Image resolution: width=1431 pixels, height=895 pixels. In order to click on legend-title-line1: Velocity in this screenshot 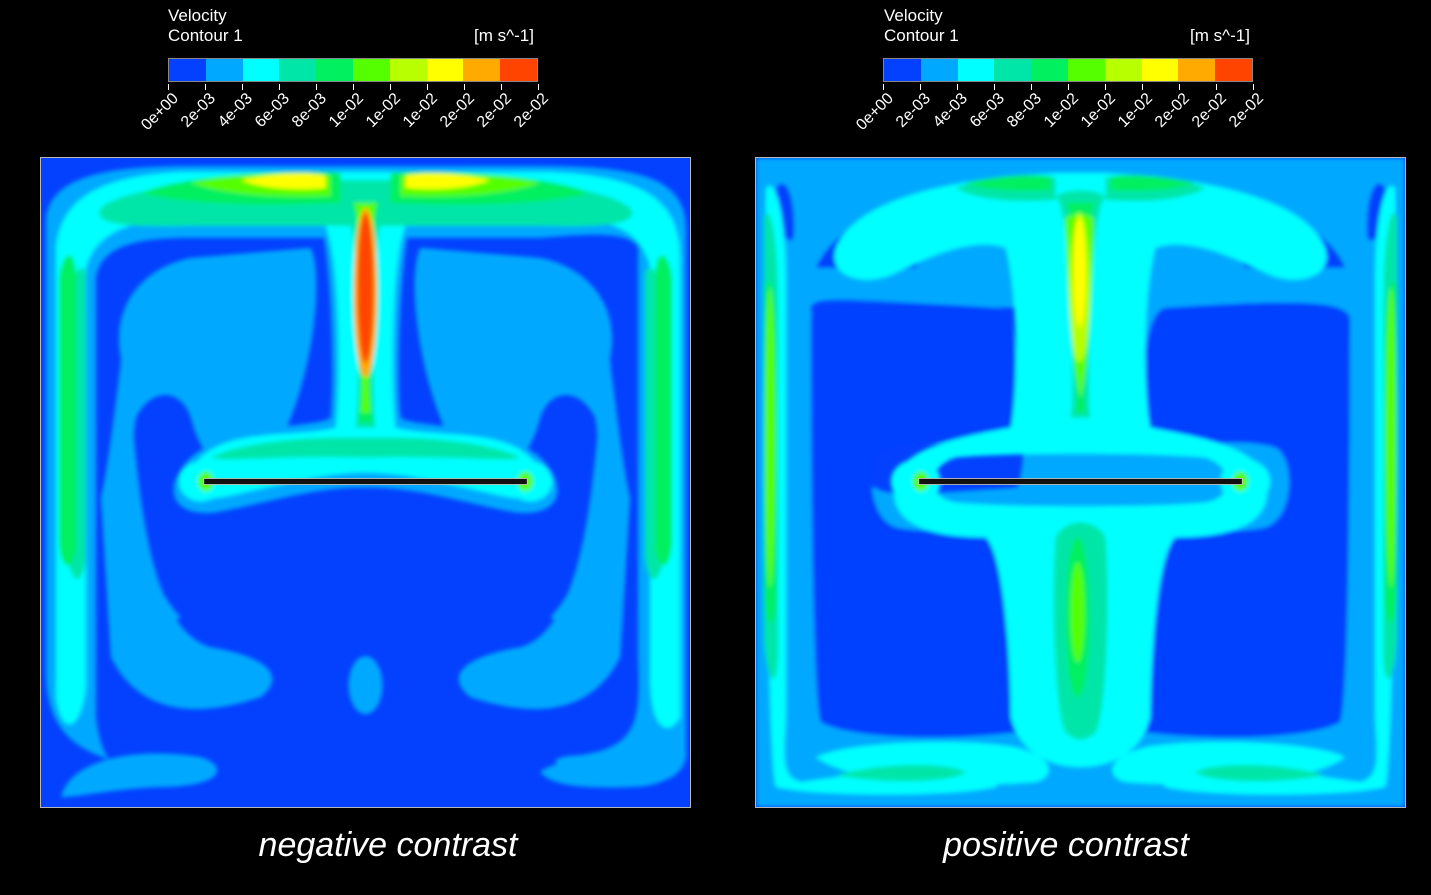, I will do `click(197, 15)`.